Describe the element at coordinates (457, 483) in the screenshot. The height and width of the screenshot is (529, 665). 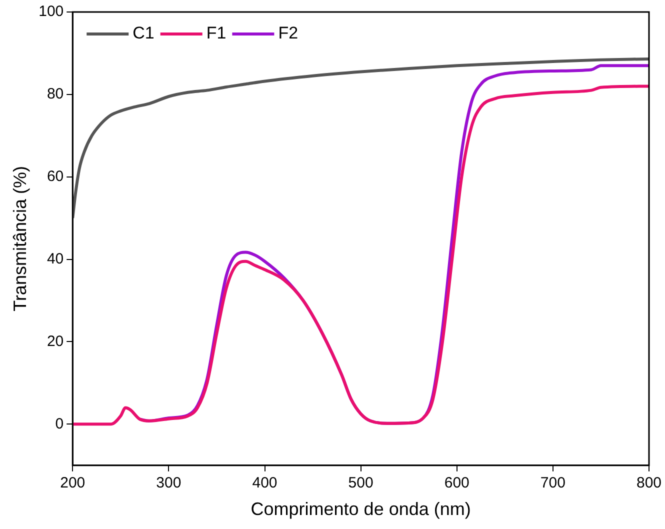
I see `x-tick-label: 600` at that location.